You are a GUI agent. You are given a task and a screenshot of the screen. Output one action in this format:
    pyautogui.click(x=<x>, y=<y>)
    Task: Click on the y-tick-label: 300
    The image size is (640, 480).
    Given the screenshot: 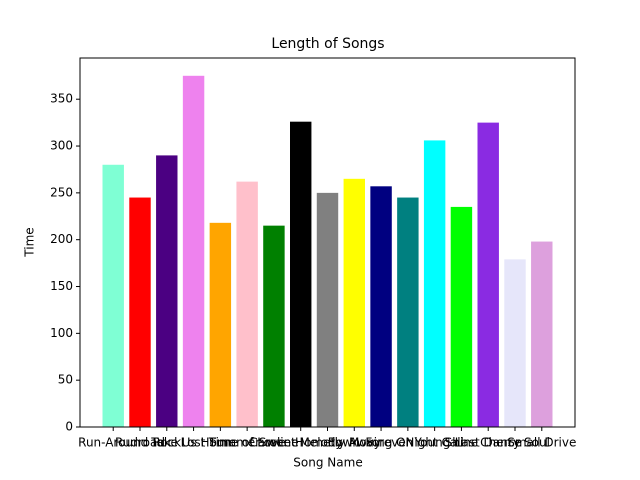 What is the action you would take?
    pyautogui.click(x=61, y=146)
    